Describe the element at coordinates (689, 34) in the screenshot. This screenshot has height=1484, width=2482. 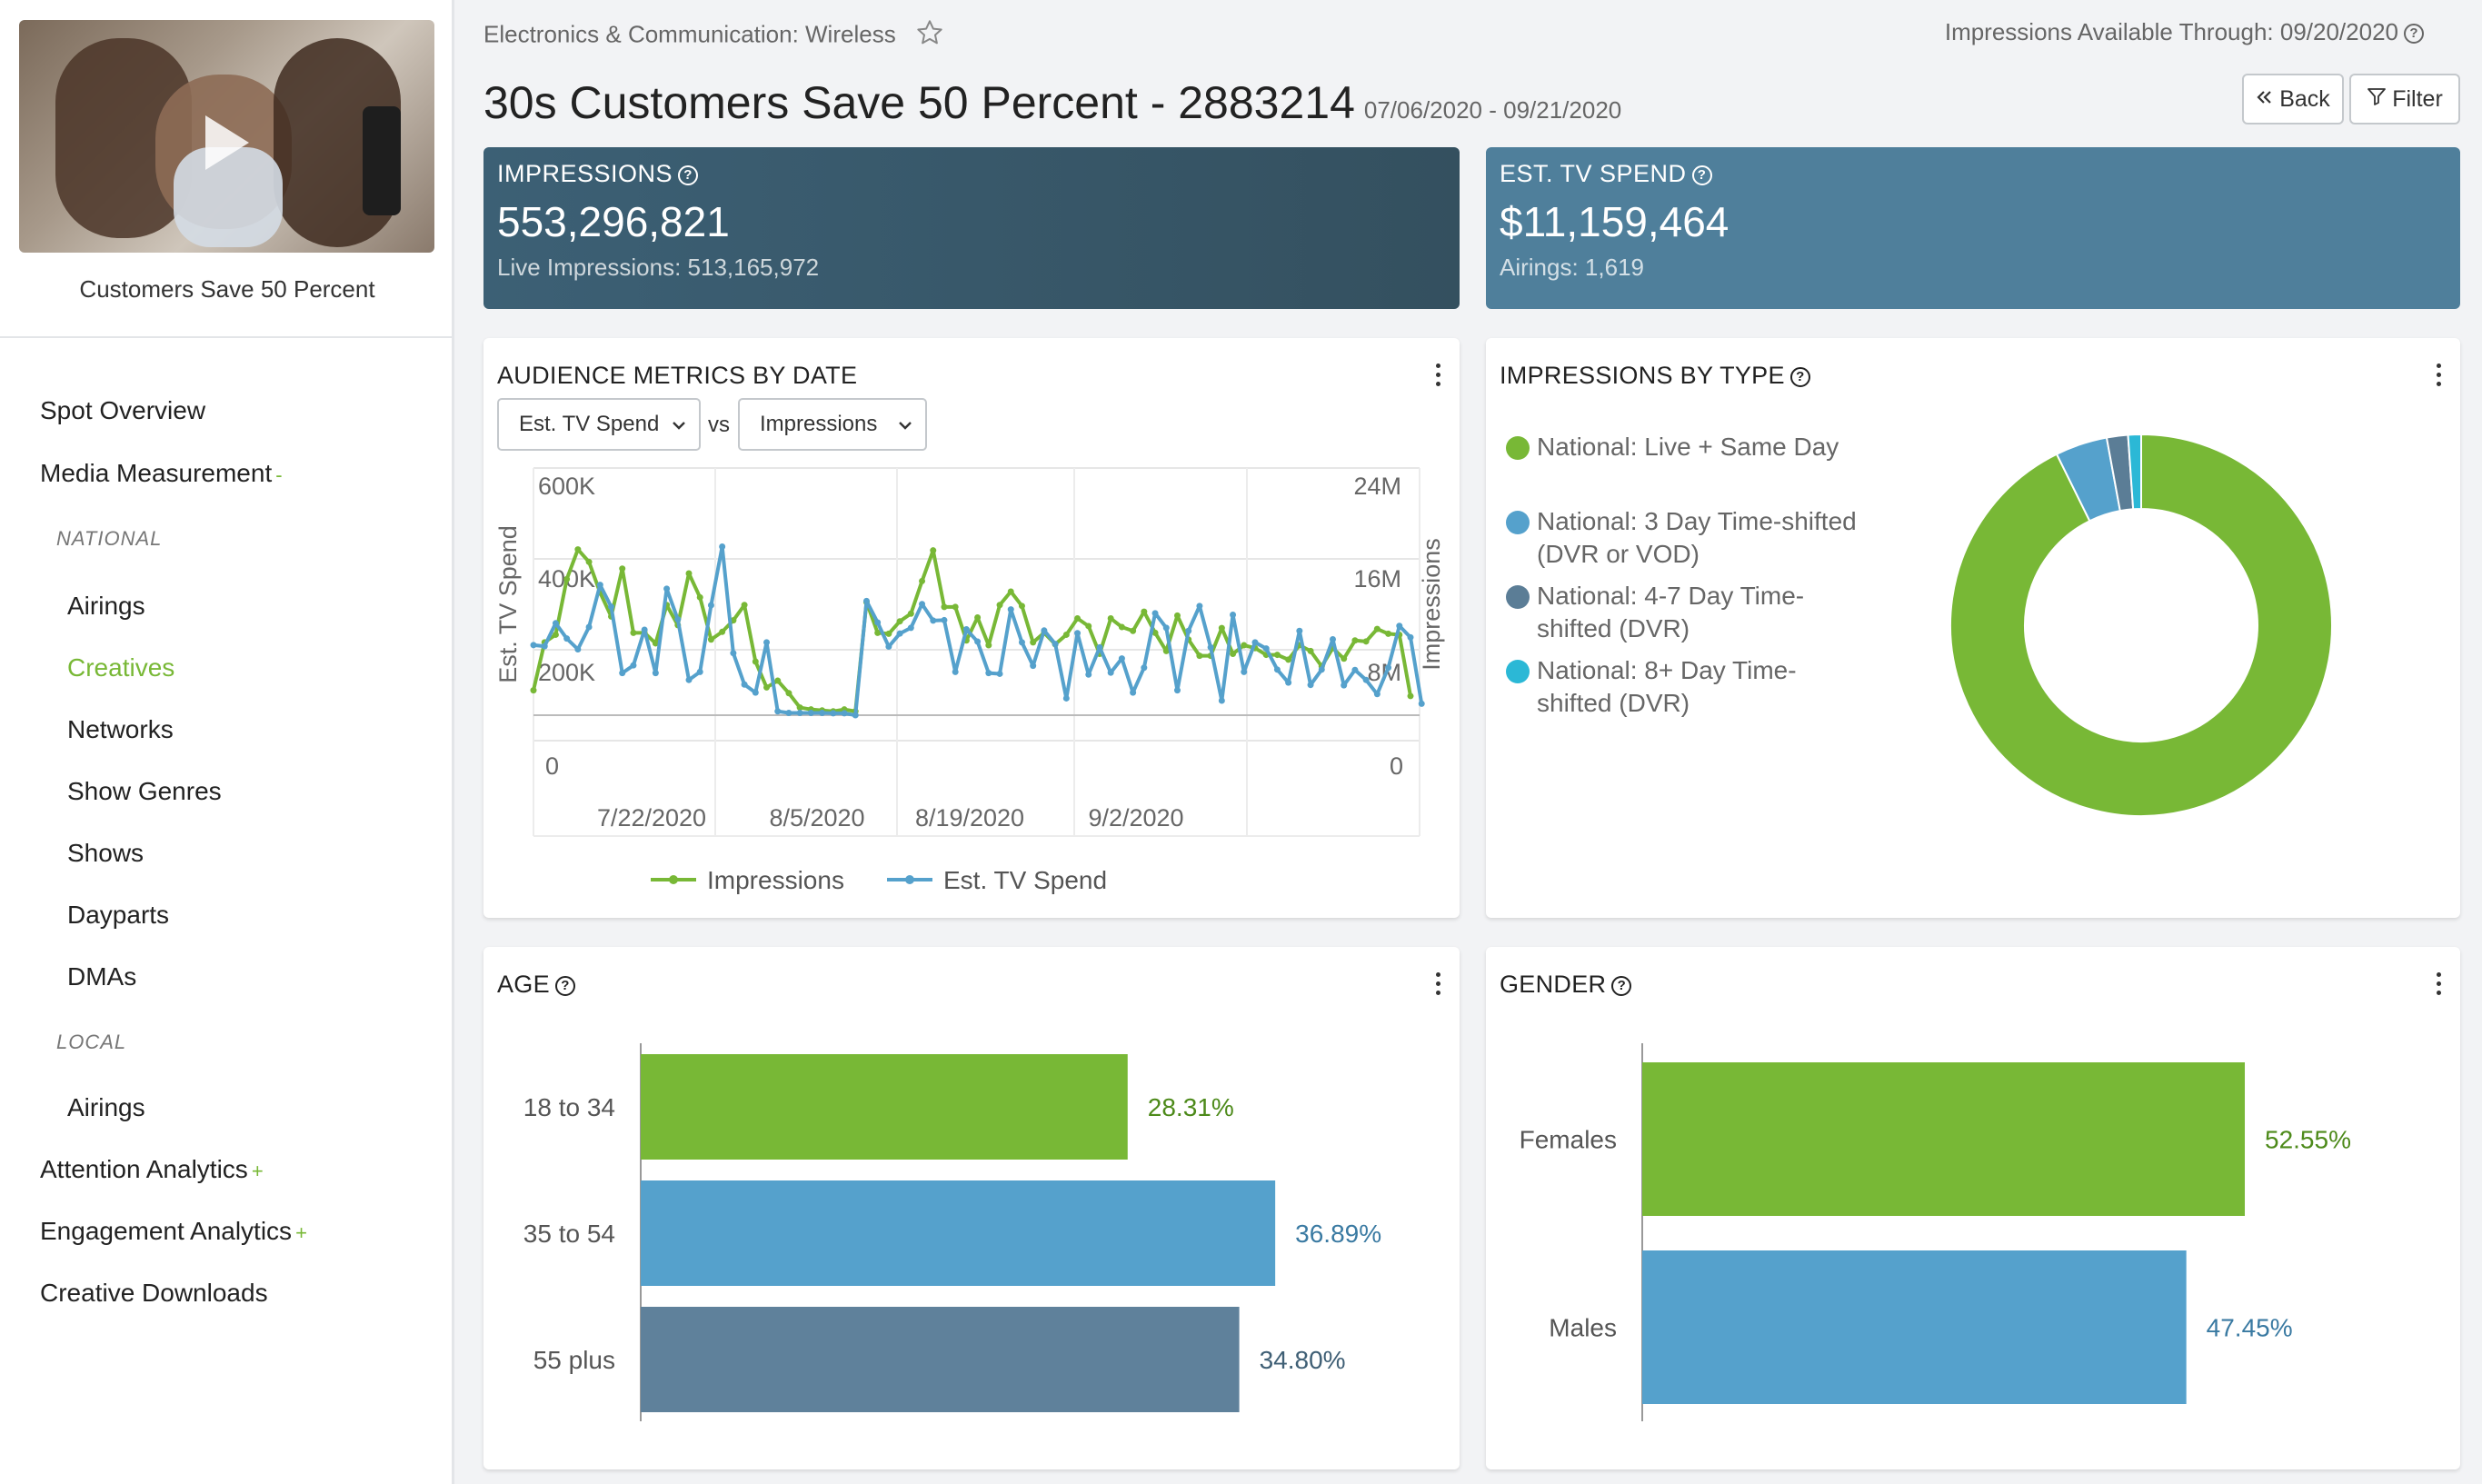
I see `breadcrumb-category: Electronics & Communication: Wireless` at that location.